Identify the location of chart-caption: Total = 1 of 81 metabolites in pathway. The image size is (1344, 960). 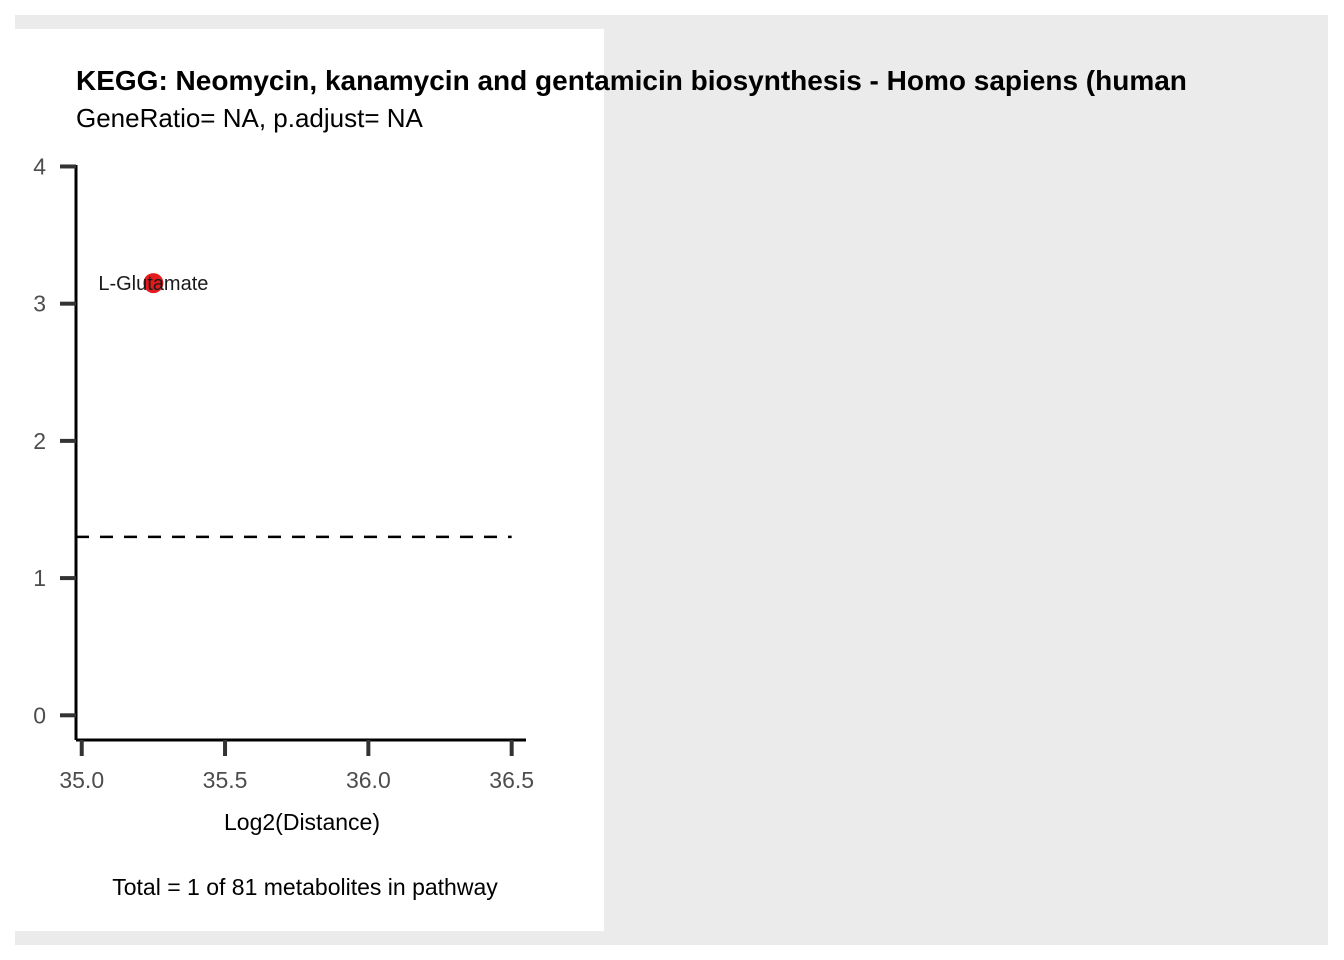
(305, 887).